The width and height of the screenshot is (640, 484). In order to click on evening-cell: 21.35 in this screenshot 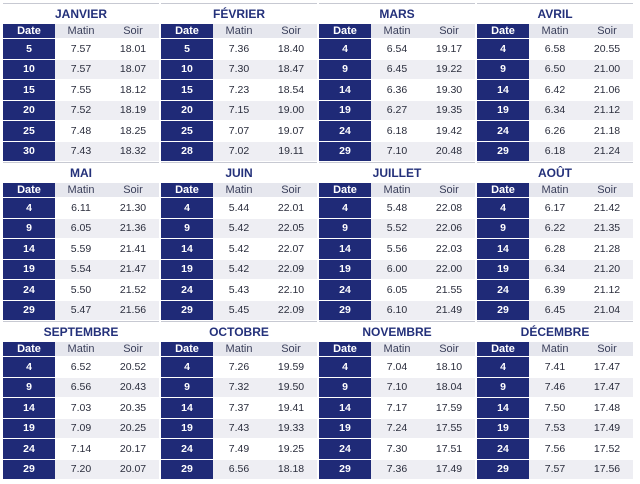, I will do `click(607, 228)`.